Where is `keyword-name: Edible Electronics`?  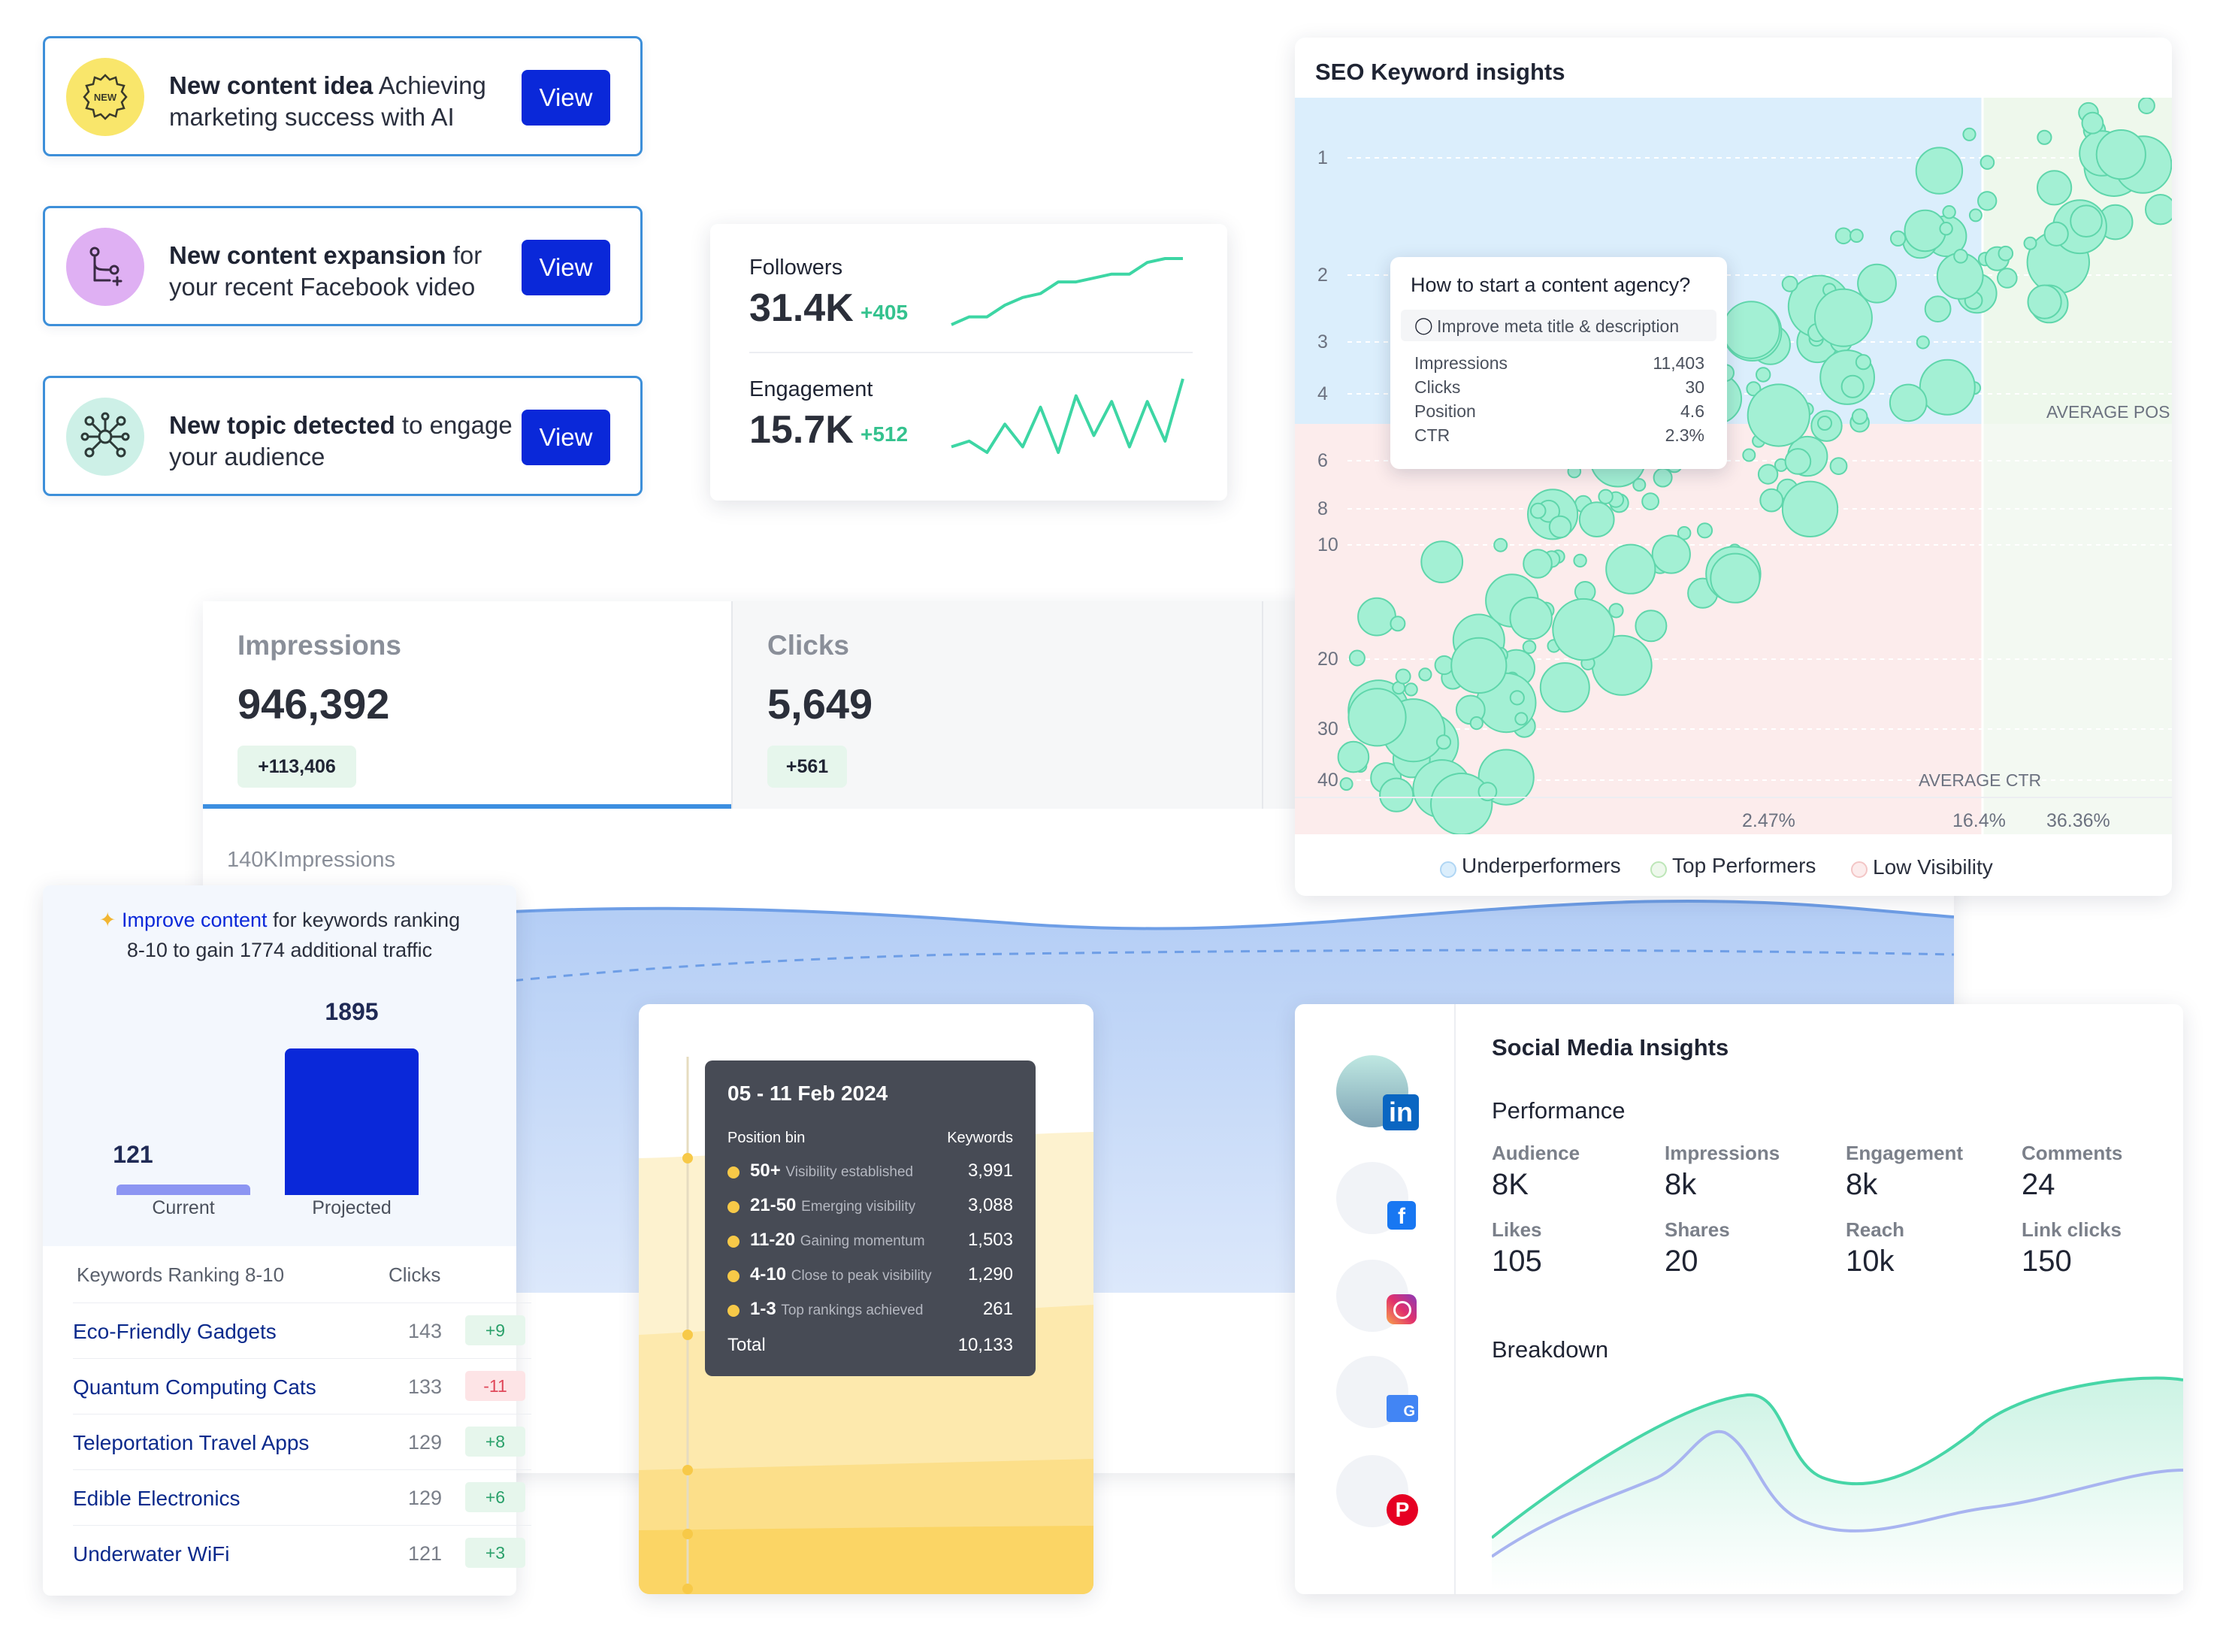 keyword-name: Edible Electronics is located at coordinates (156, 1498).